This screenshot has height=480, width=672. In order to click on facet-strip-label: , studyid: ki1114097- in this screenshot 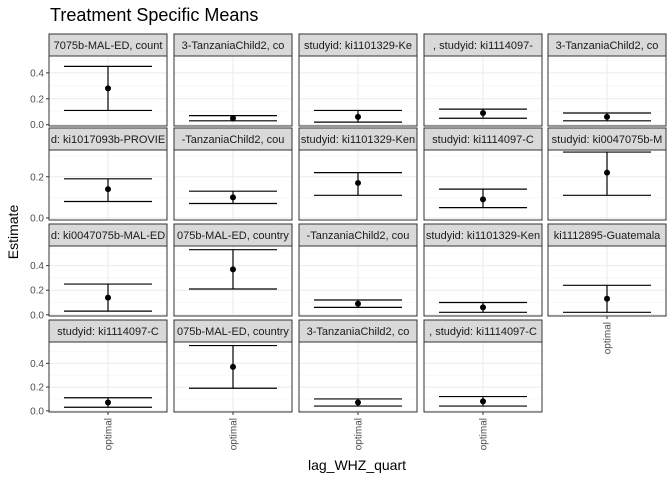, I will do `click(483, 46)`.